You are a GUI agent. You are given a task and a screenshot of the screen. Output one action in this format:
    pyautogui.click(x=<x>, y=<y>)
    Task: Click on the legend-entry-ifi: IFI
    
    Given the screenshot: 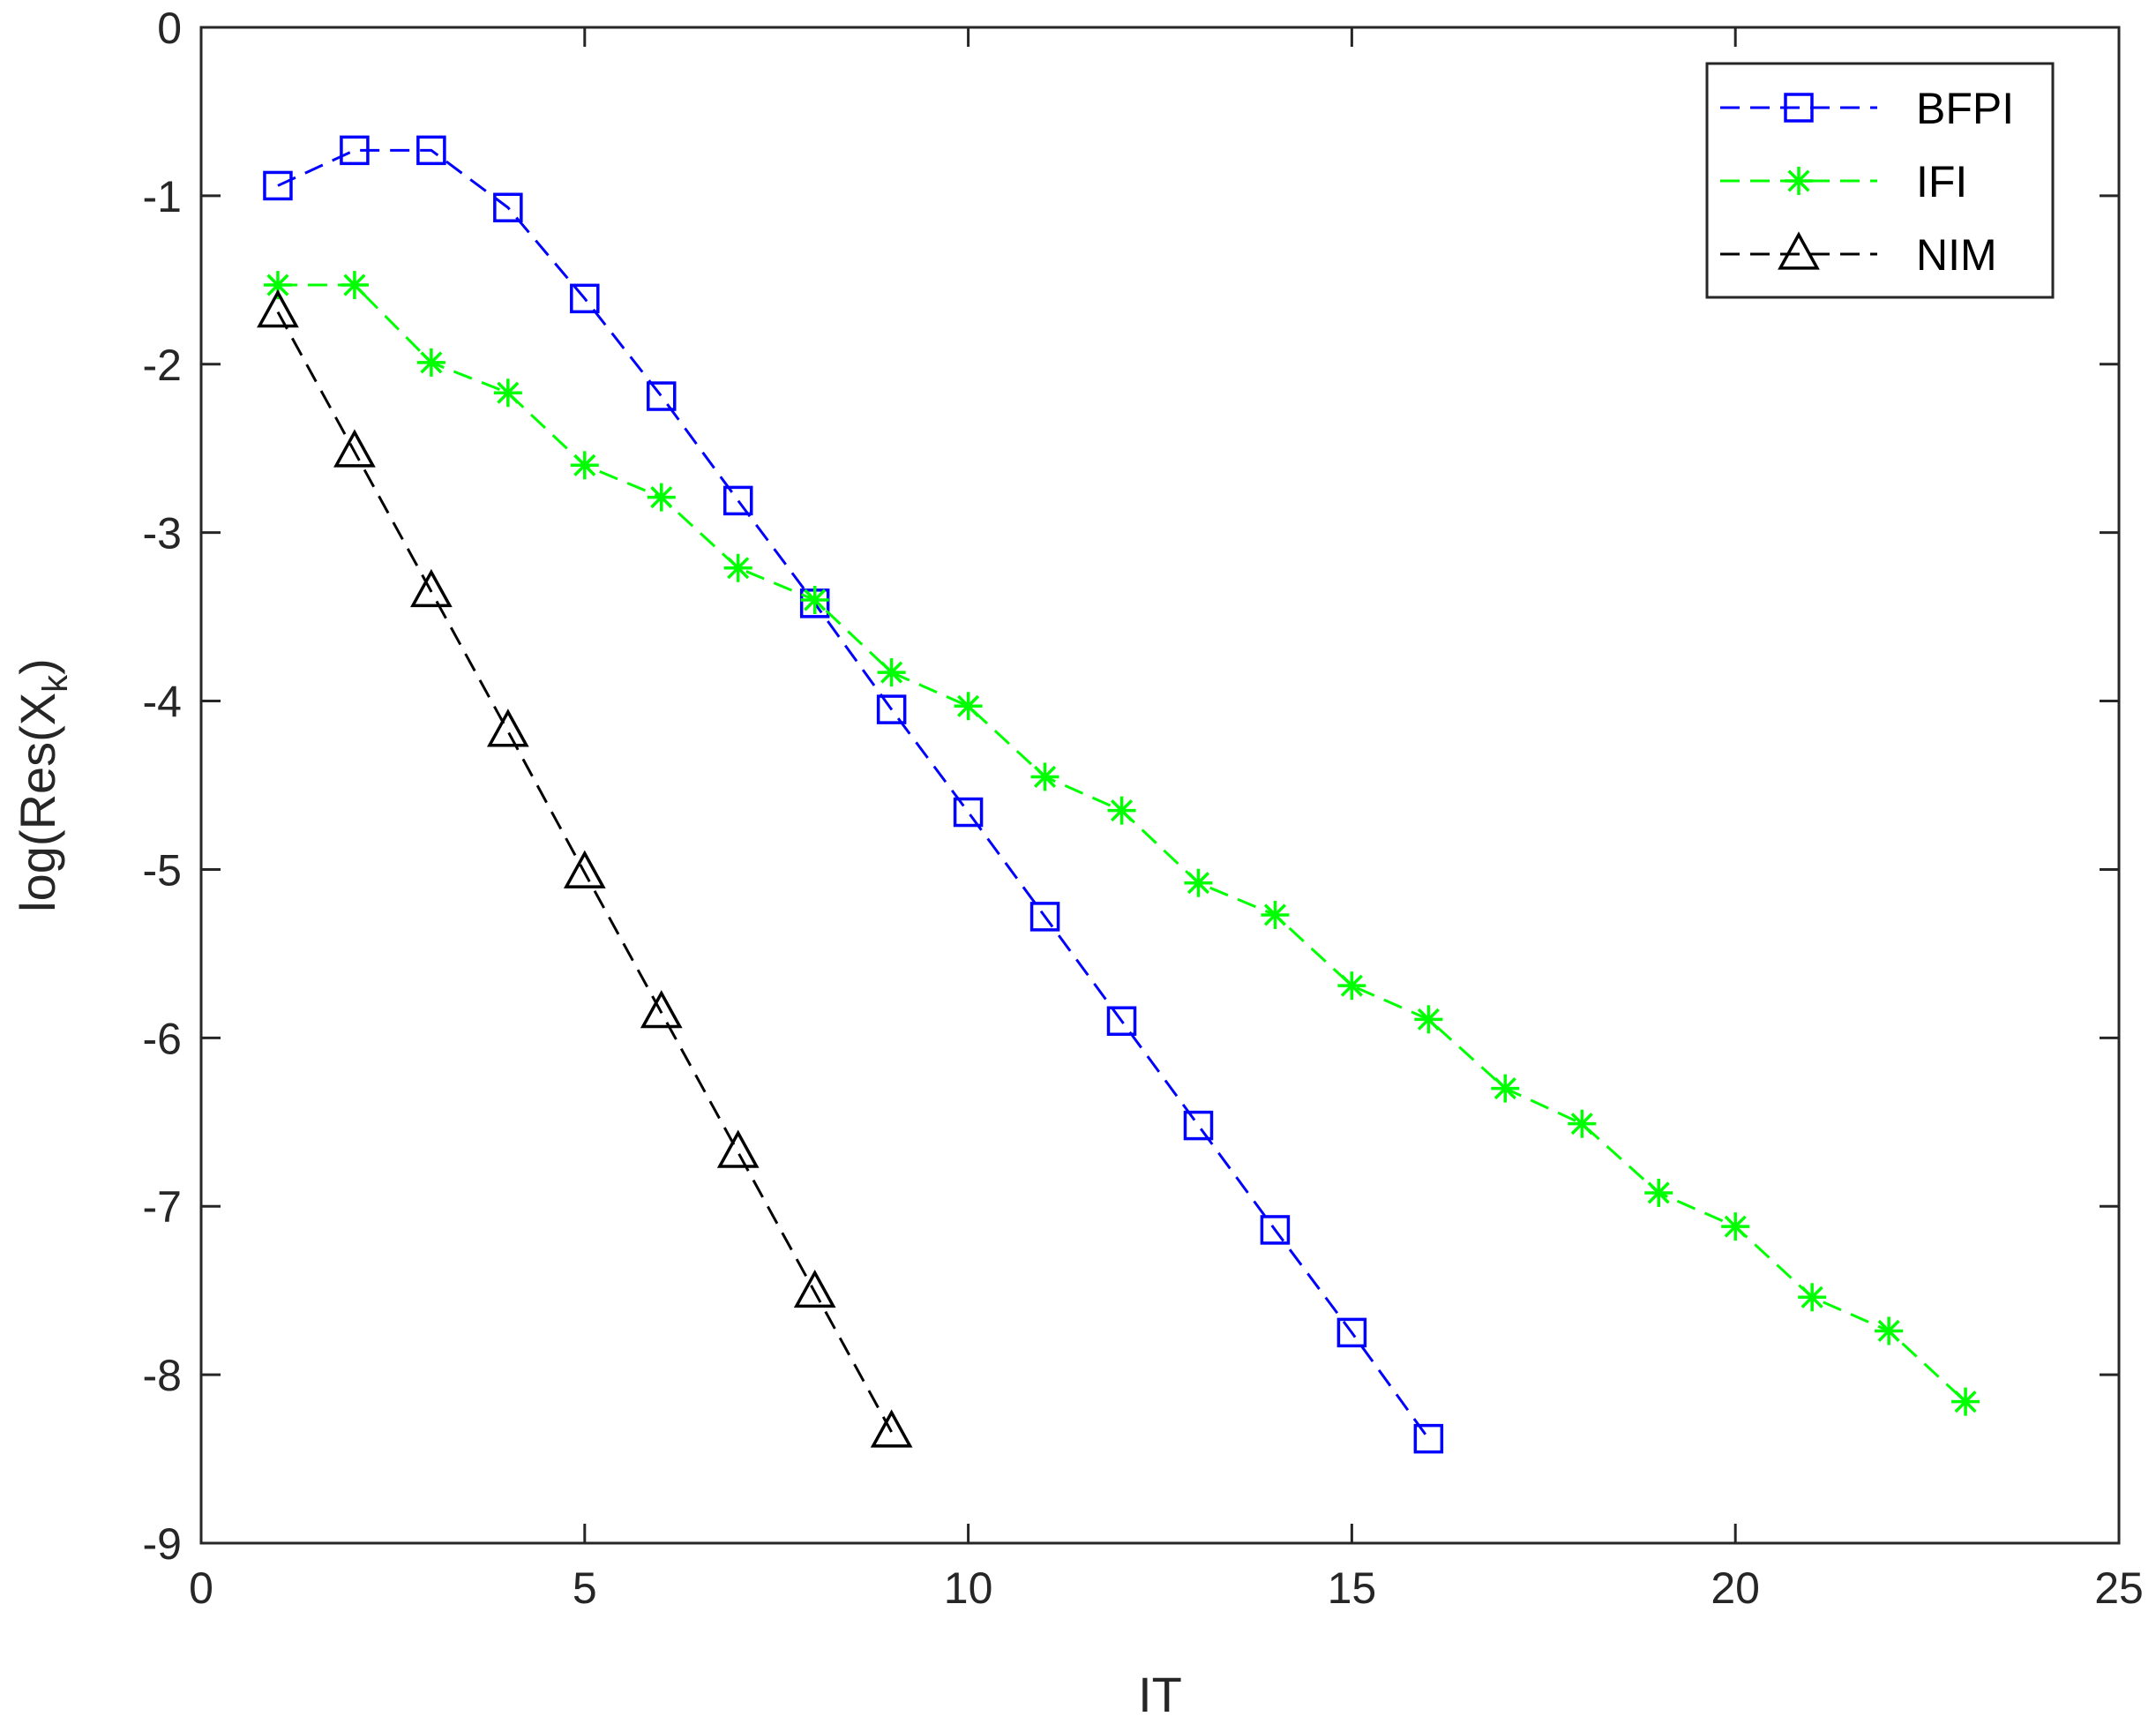 What is the action you would take?
    pyautogui.click(x=1844, y=181)
    